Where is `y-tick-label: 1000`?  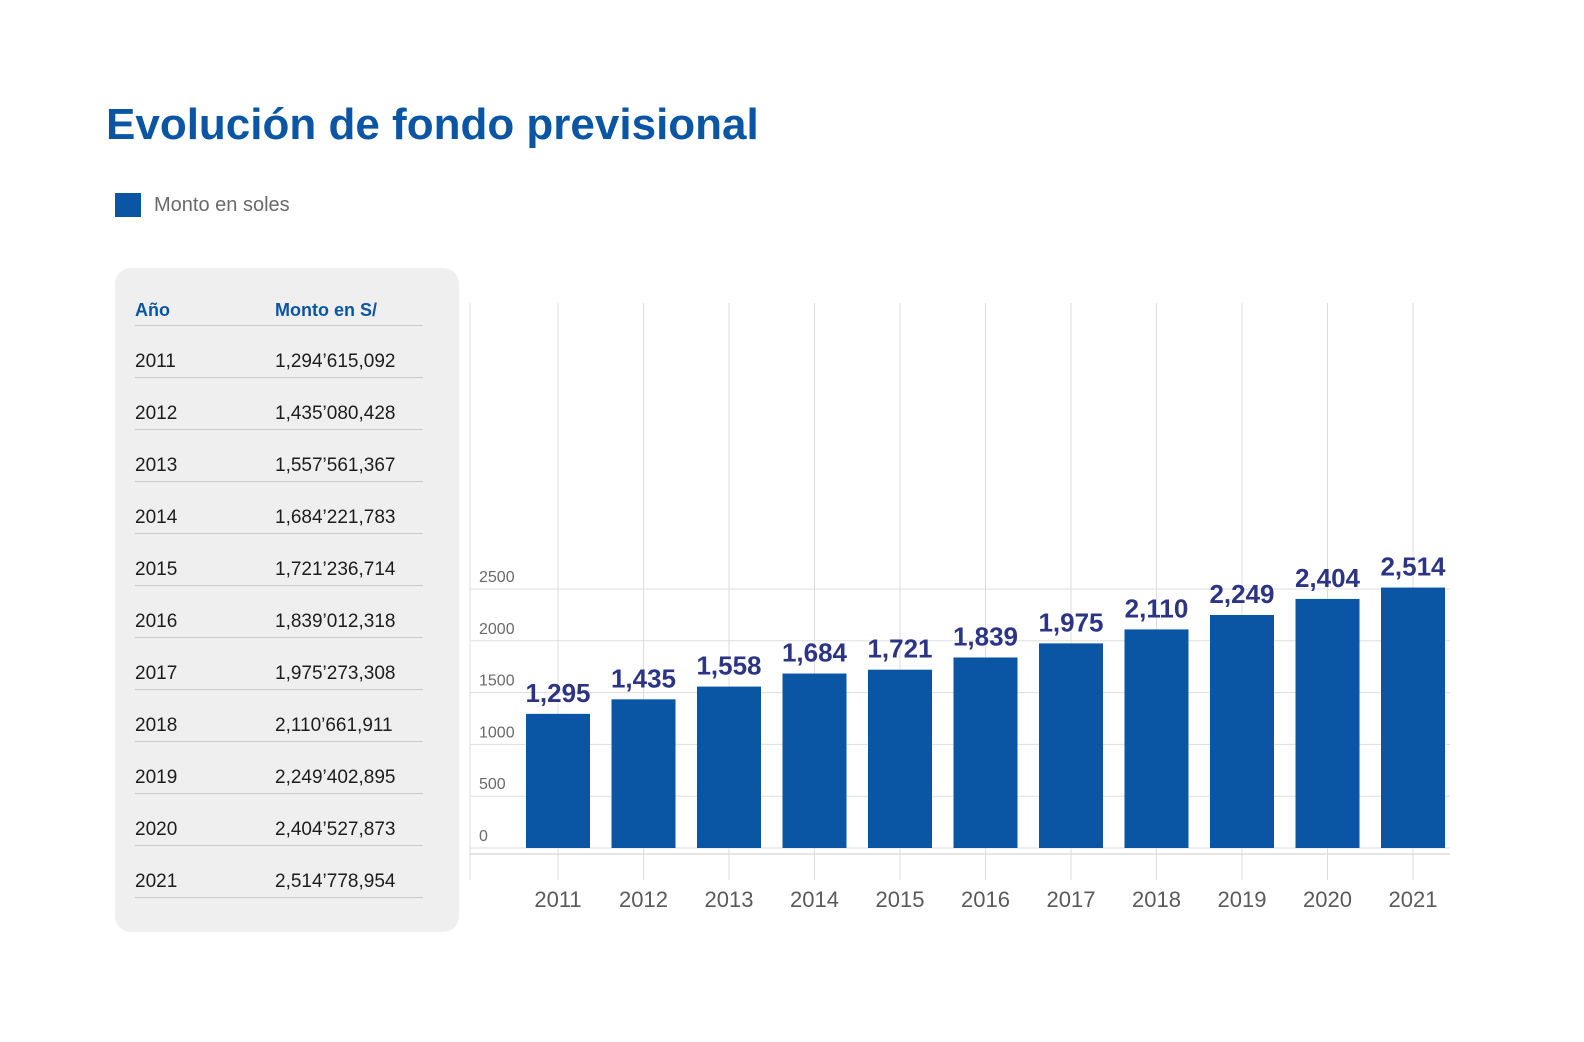 y-tick-label: 1000 is located at coordinates (497, 732).